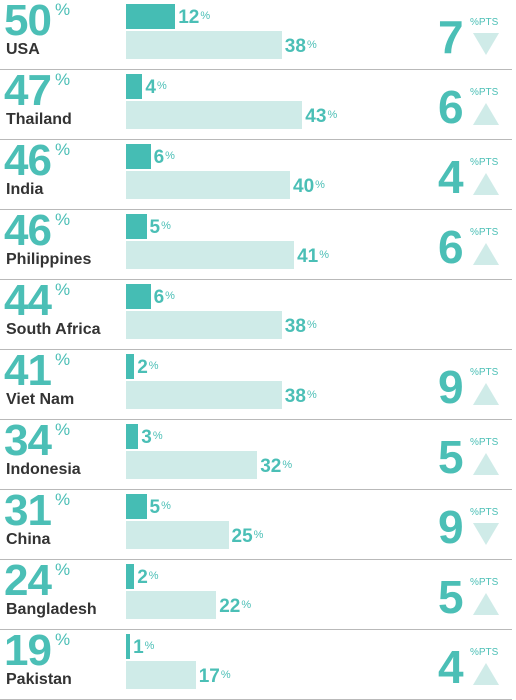 Image resolution: width=516 pixels, height=700 pixels. I want to click on data-label-number: 17, so click(209, 676).